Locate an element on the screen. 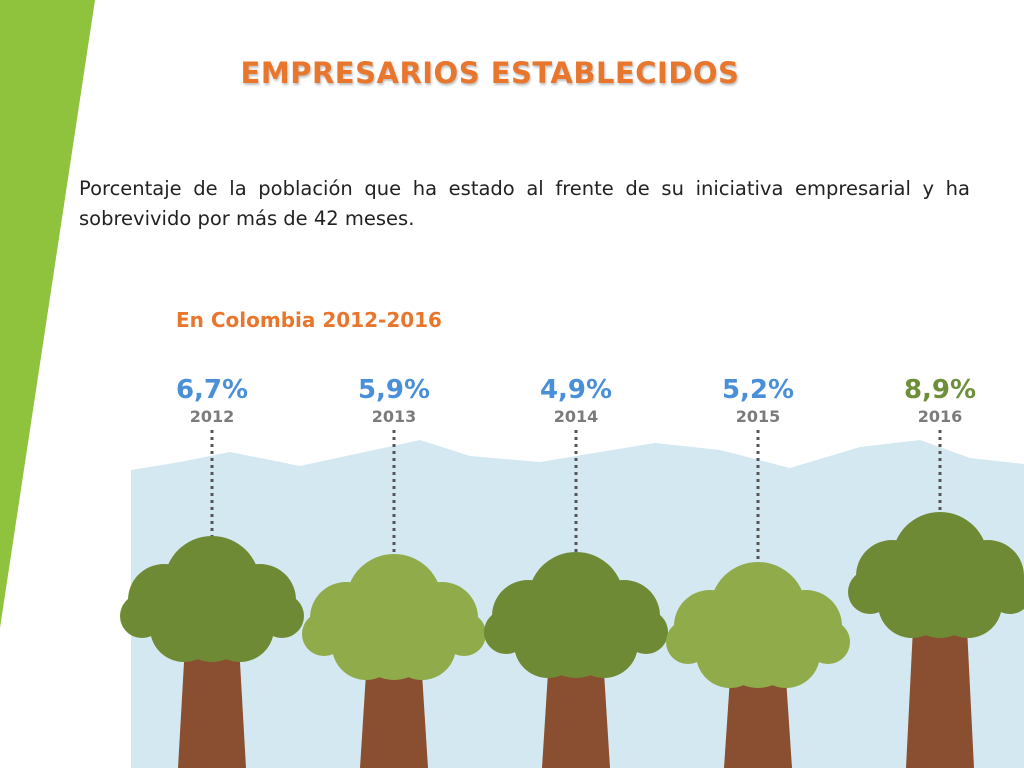 The width and height of the screenshot is (1024, 768). value-label-2015: 5,2% is located at coordinates (758, 390).